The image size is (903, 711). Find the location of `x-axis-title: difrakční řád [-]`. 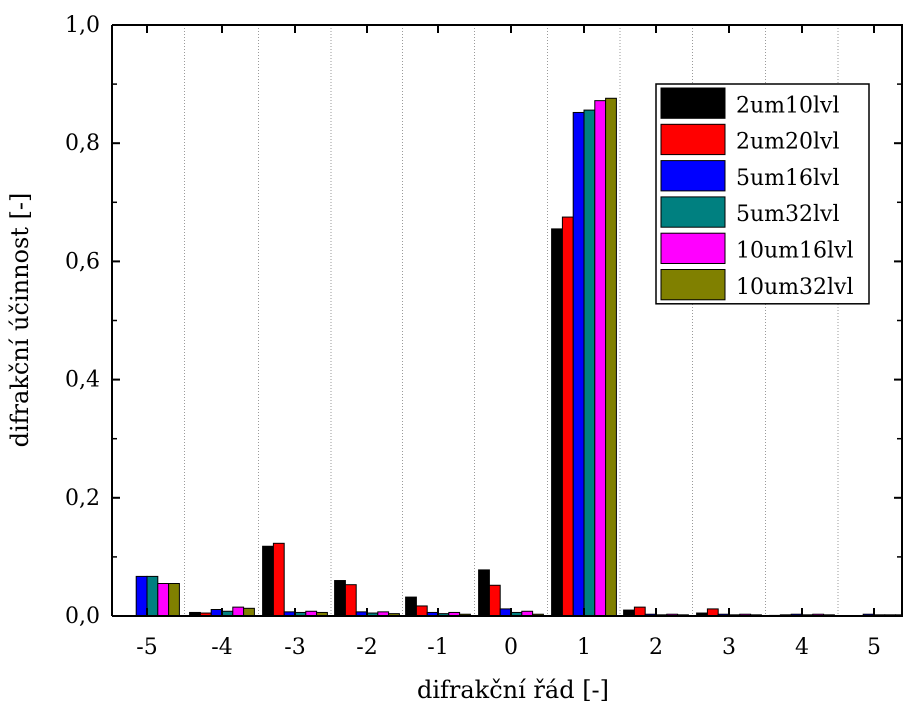

x-axis-title: difrakční řád [-] is located at coordinates (513, 690).